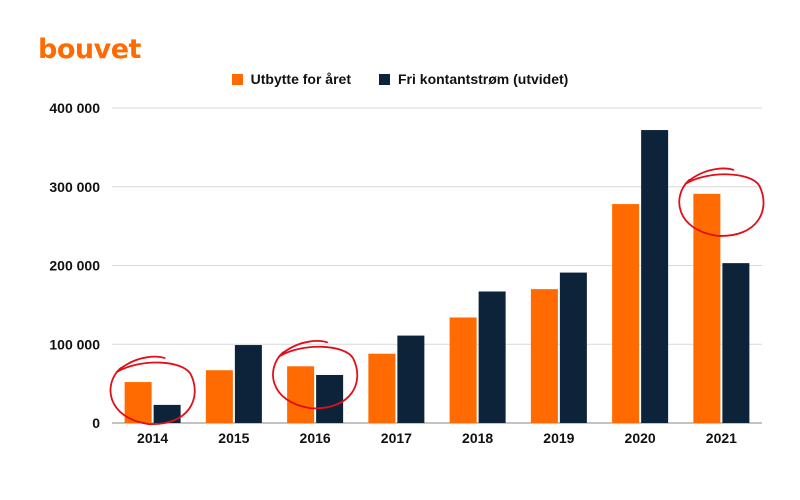 The width and height of the screenshot is (800, 500). I want to click on highlight-circle-2016, so click(315, 375).